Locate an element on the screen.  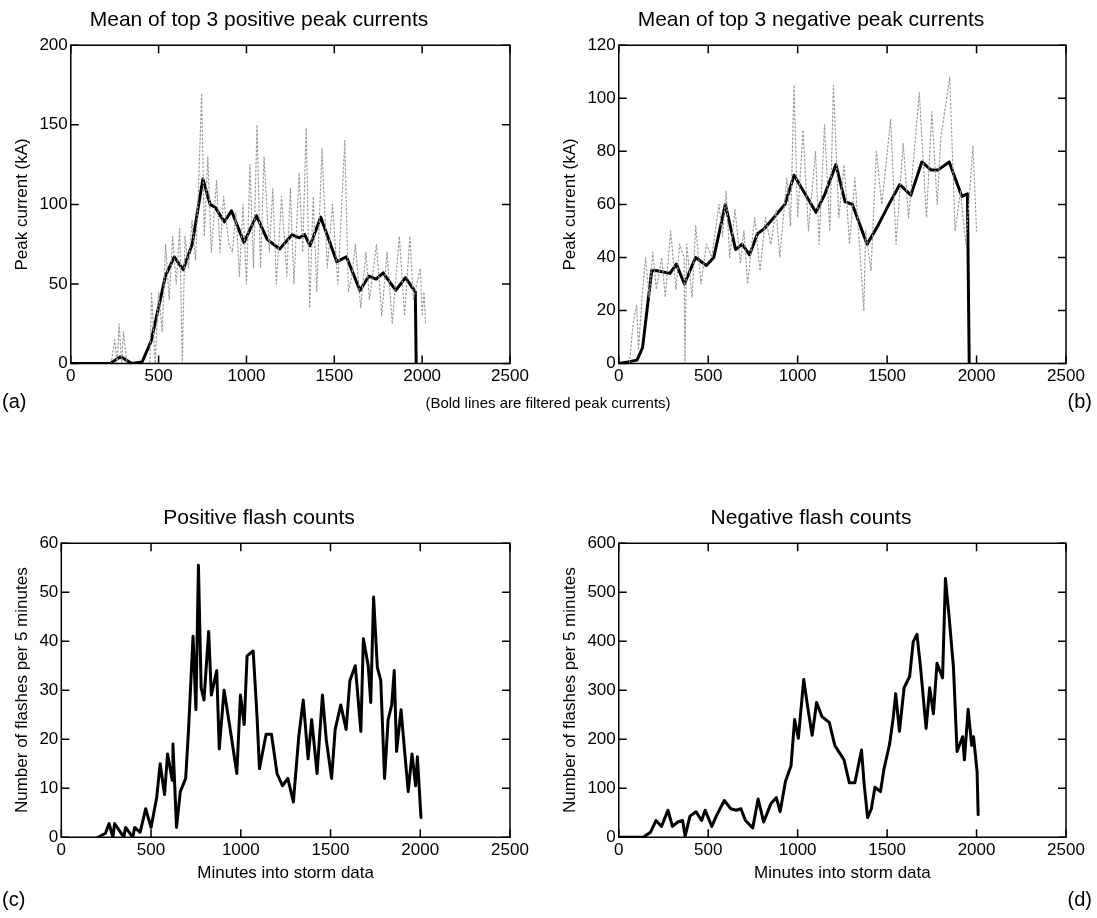
text: (b) is located at coordinates (1079, 401).